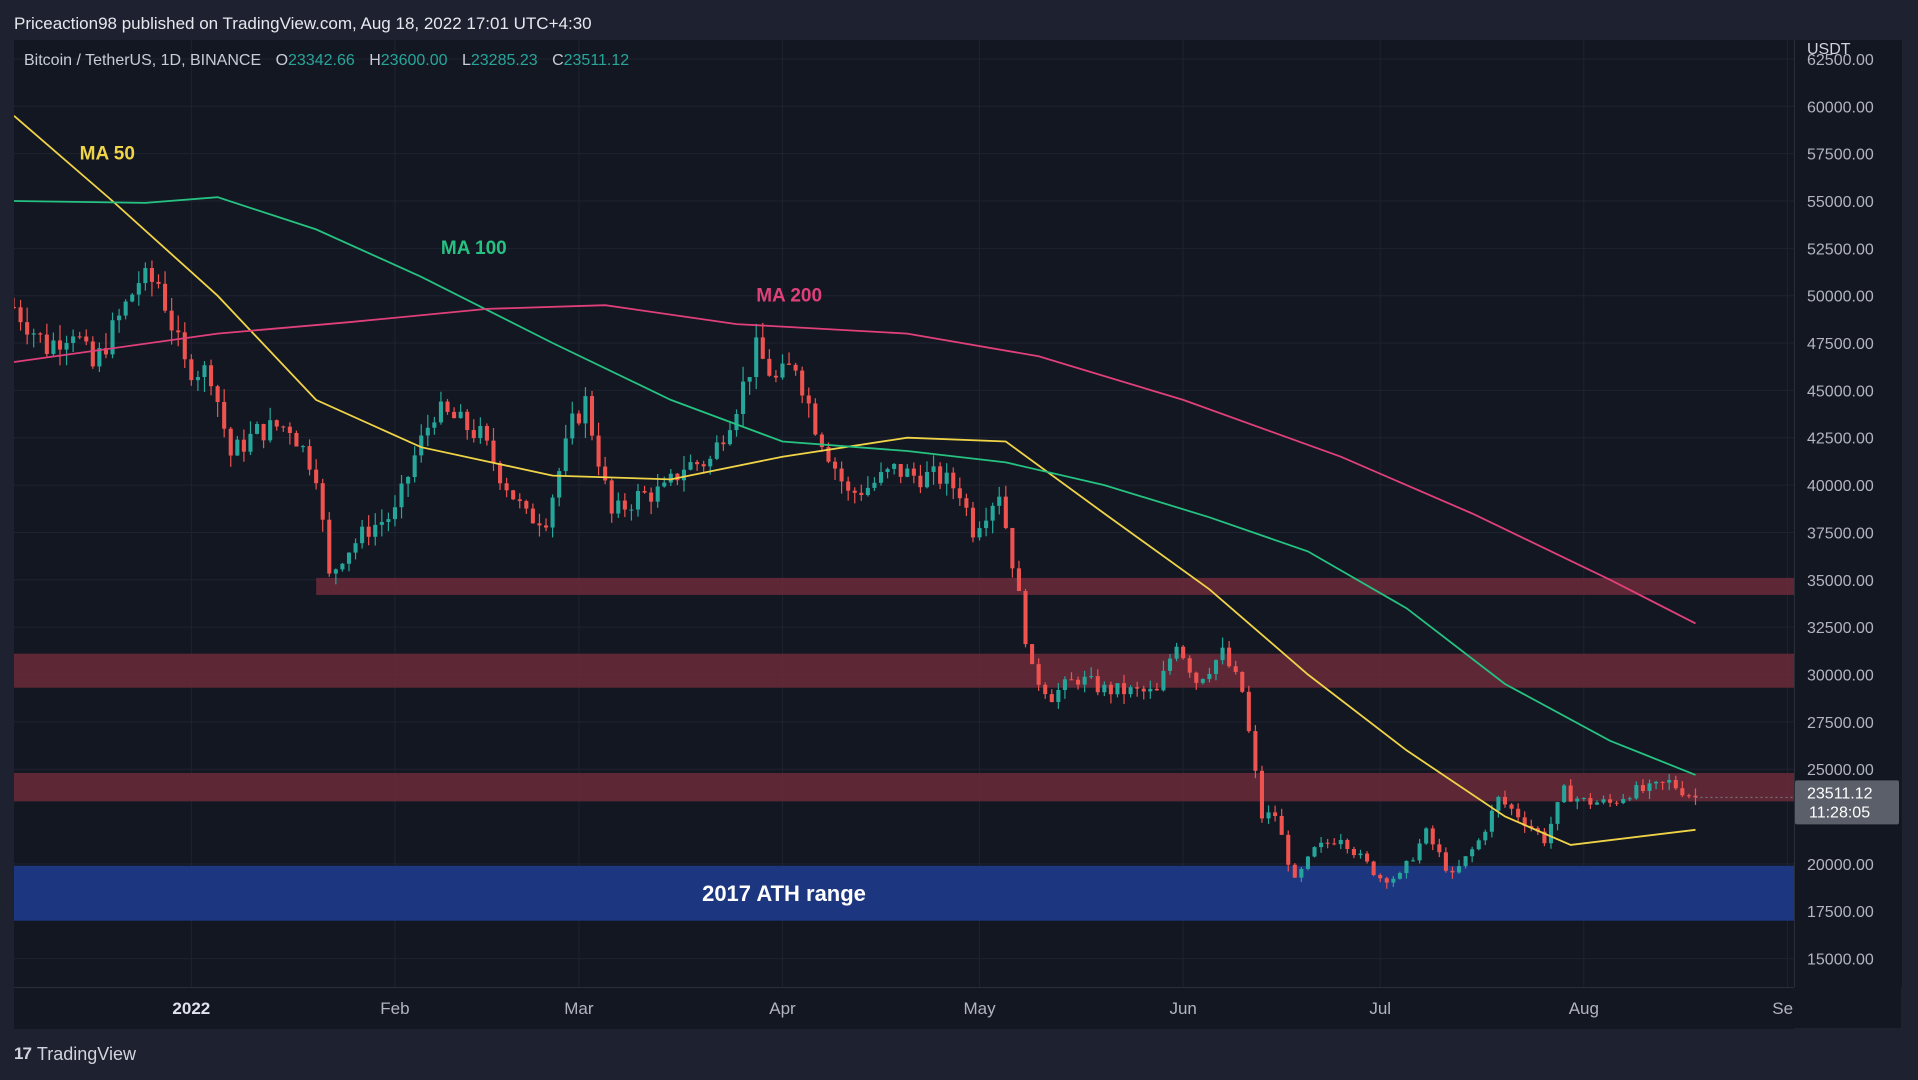 This screenshot has width=1918, height=1080. I want to click on last-price-value: 23511.12, so click(1840, 793).